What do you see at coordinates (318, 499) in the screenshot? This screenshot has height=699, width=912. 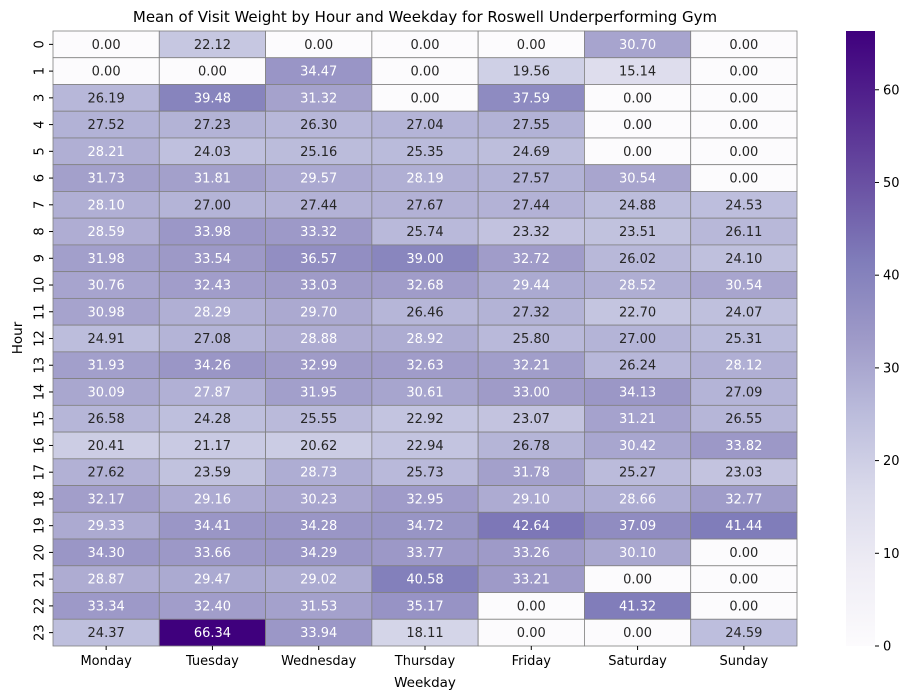 I see `cell-value-label: 30.23` at bounding box center [318, 499].